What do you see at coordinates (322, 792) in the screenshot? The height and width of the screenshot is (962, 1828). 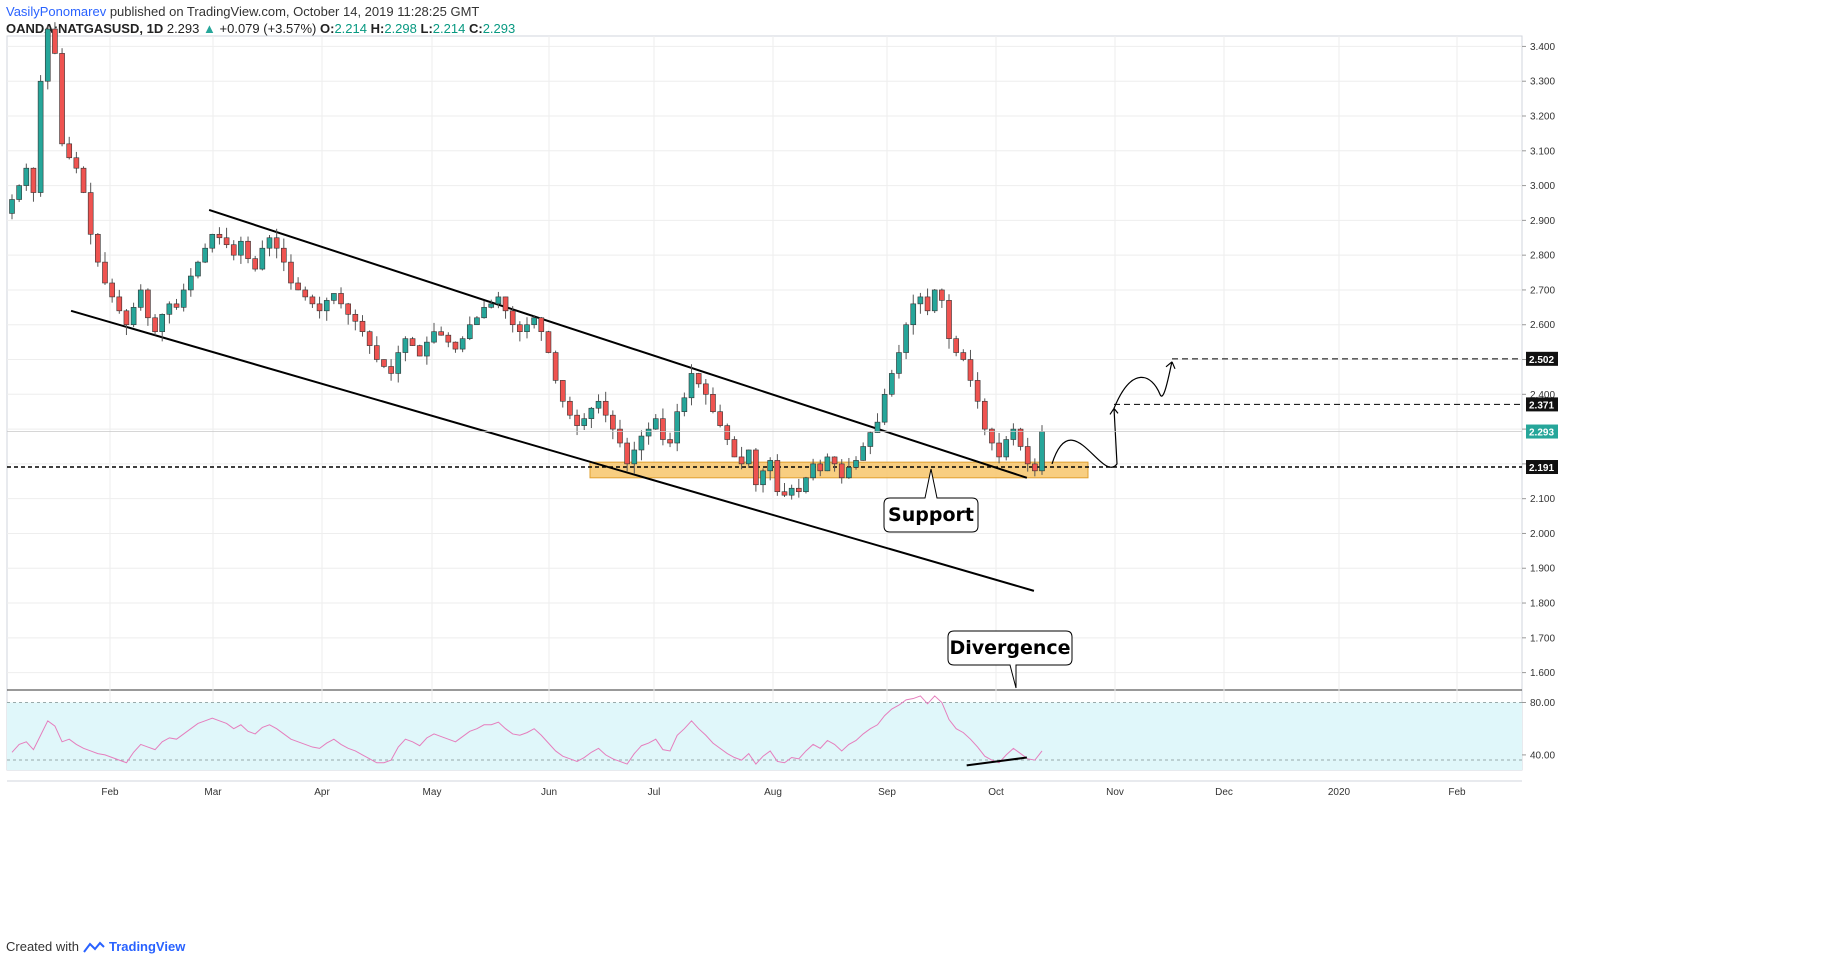 I see `time-axis-label: Apr` at bounding box center [322, 792].